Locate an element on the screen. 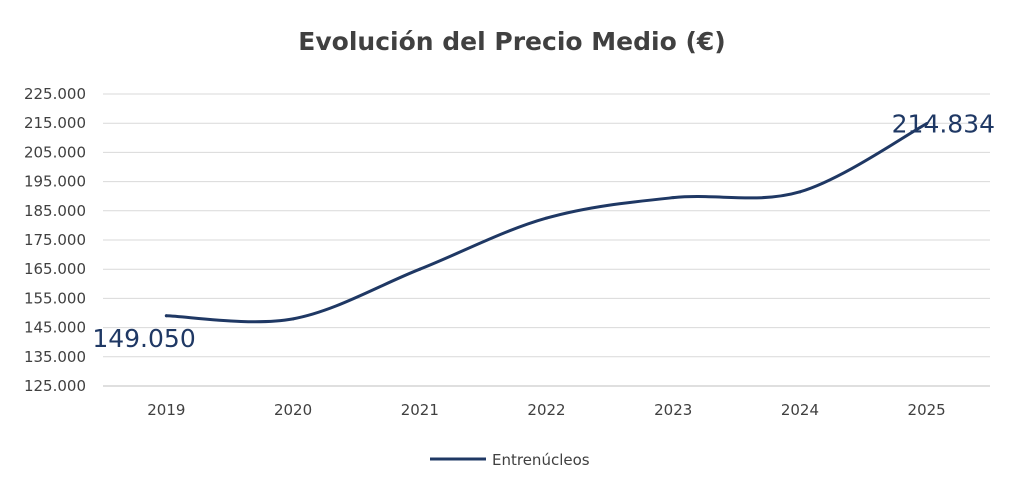 This screenshot has width=1024, height=496. x-tick-label: 2020 is located at coordinates (293, 410).